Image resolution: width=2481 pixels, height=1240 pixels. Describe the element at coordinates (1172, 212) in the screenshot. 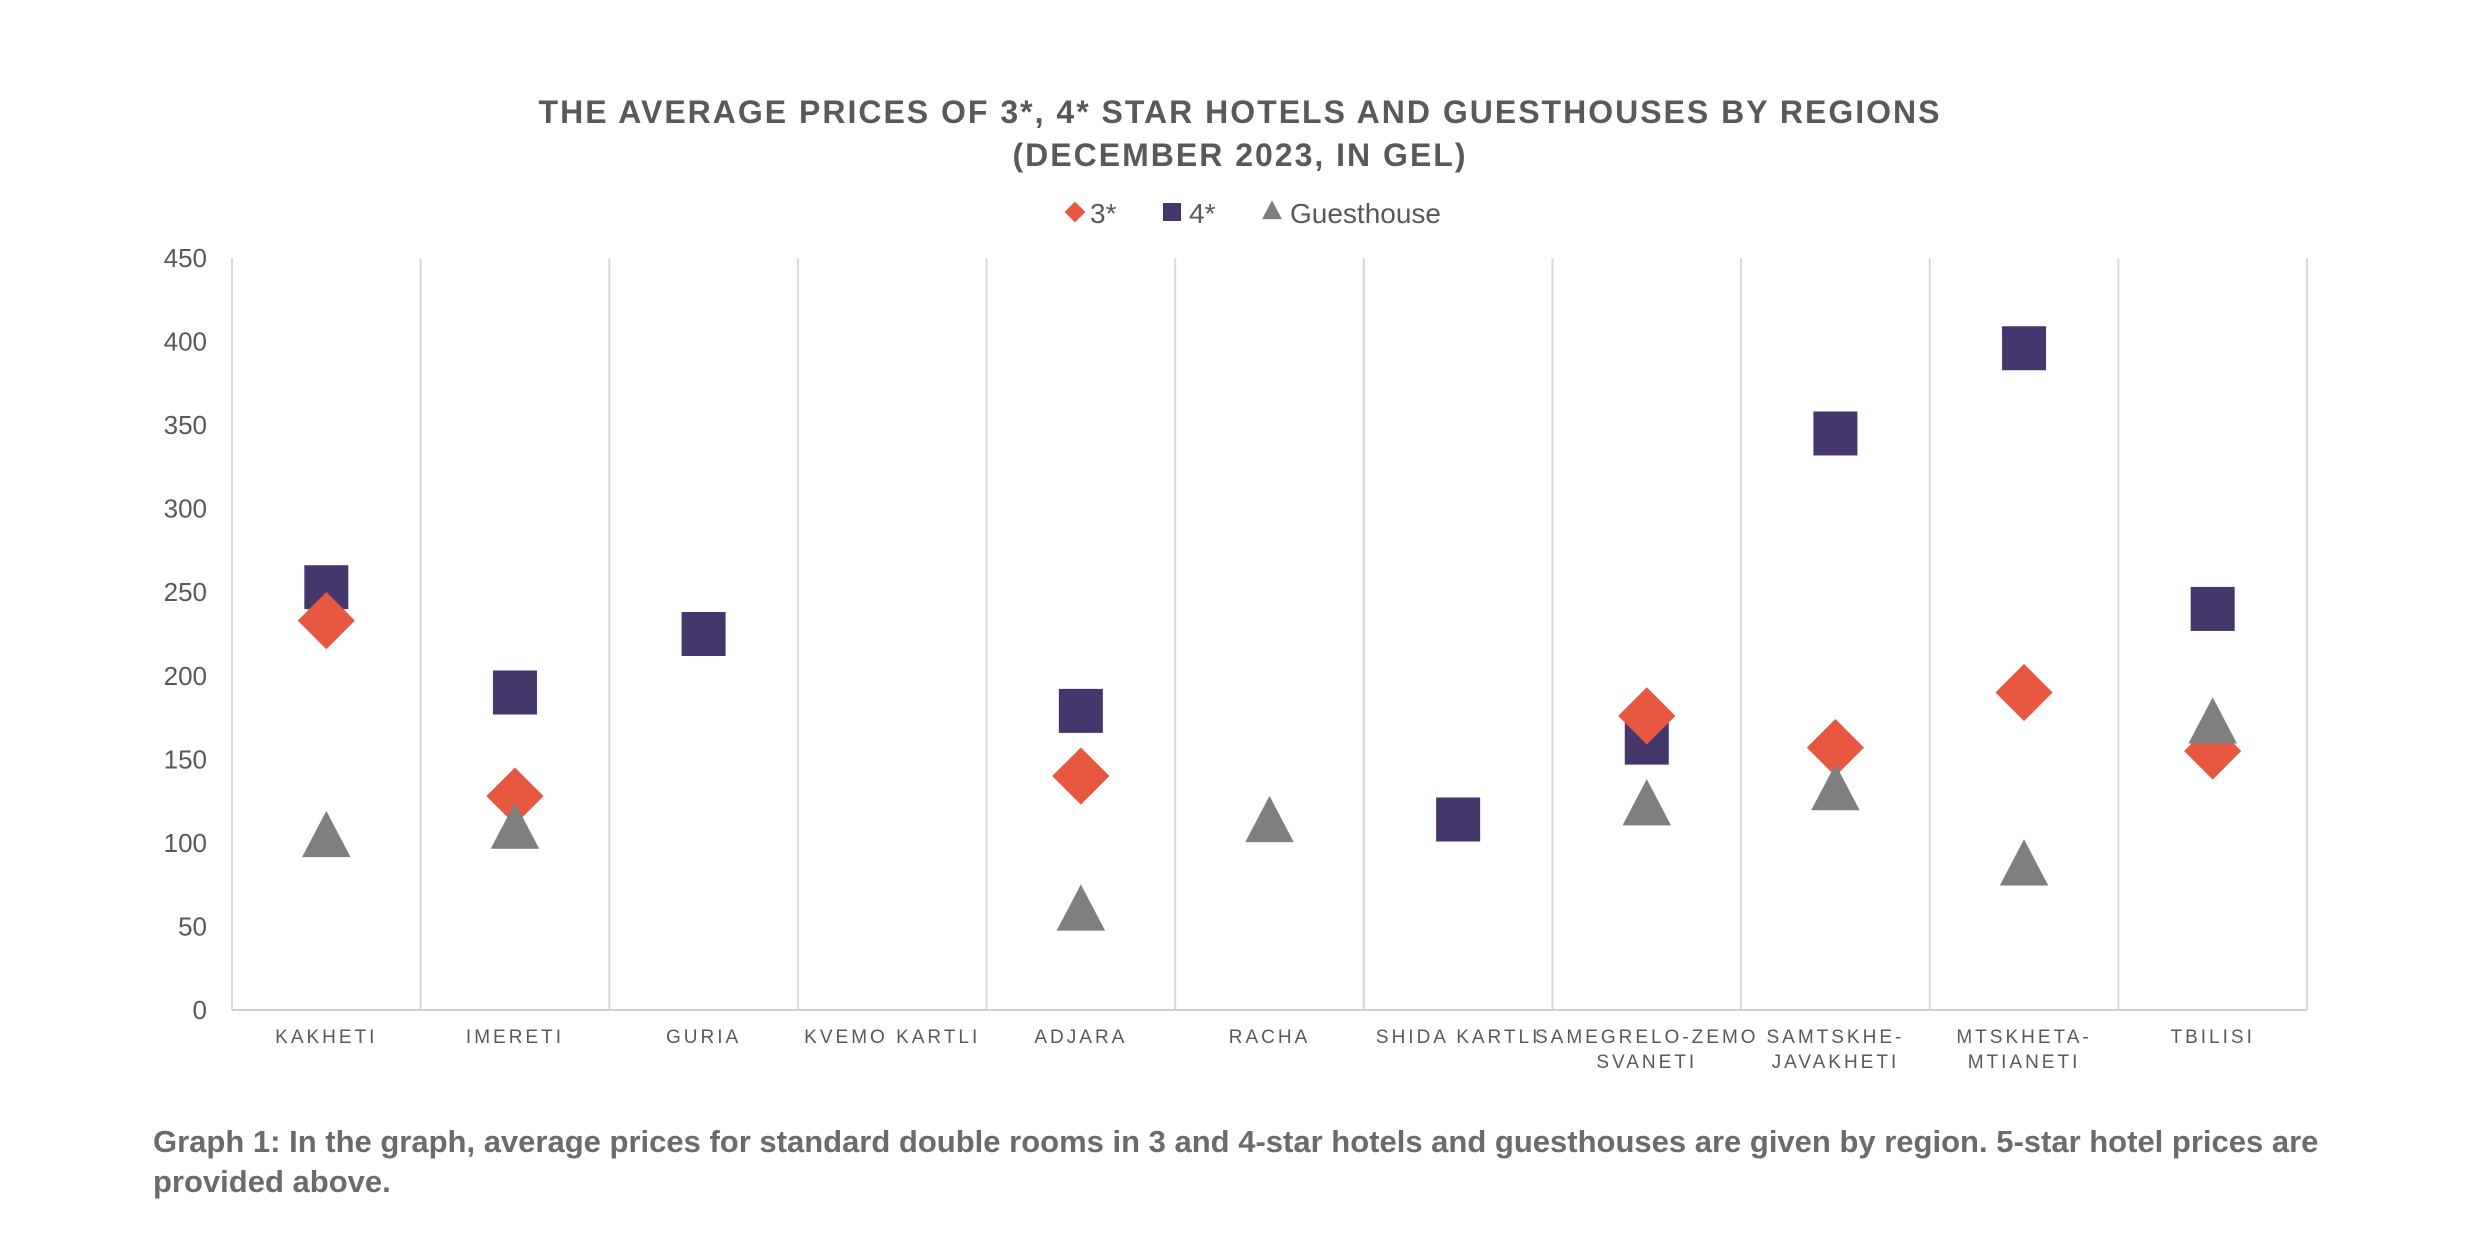

I see `legend-square-icon` at that location.